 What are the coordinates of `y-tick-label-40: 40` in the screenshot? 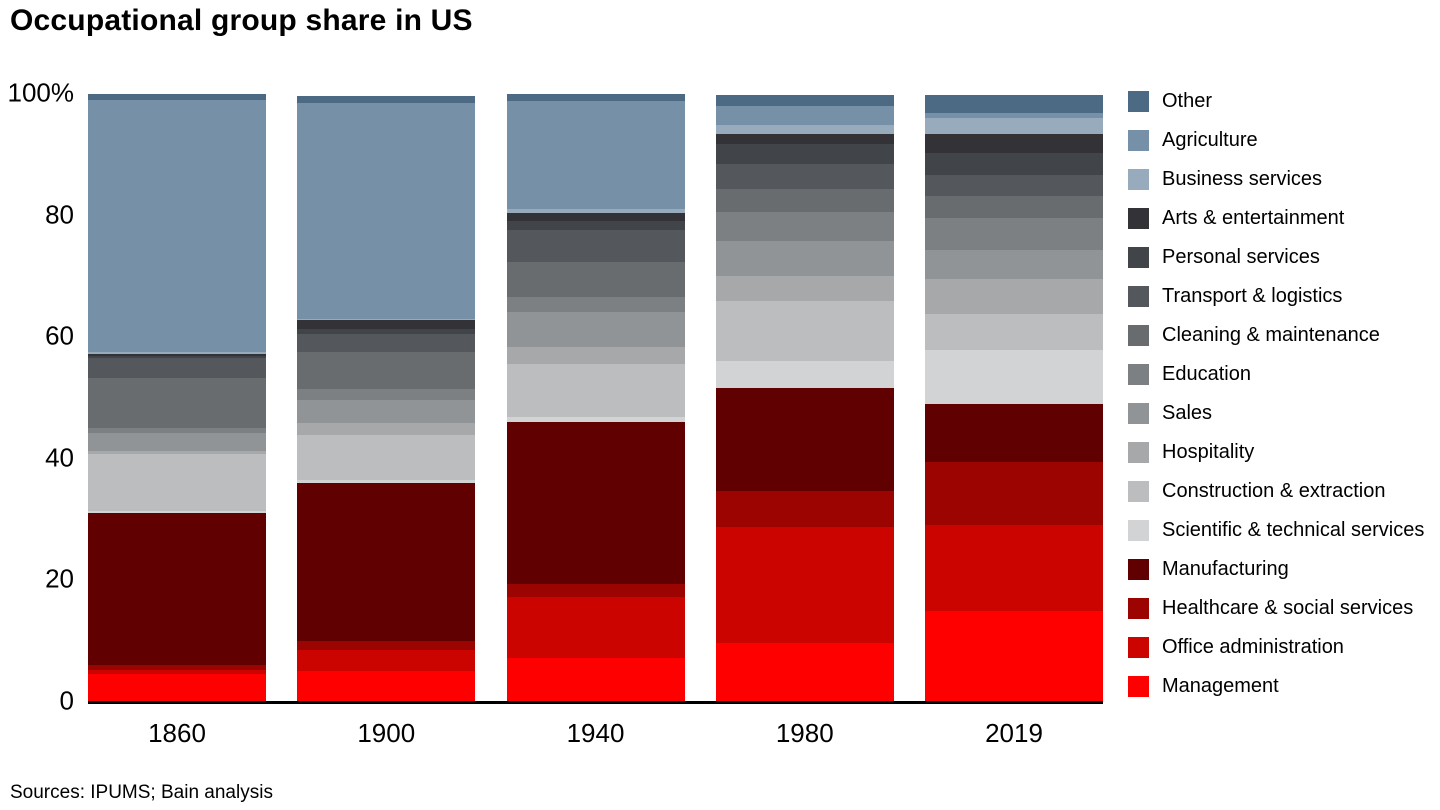 It's located at (59, 457).